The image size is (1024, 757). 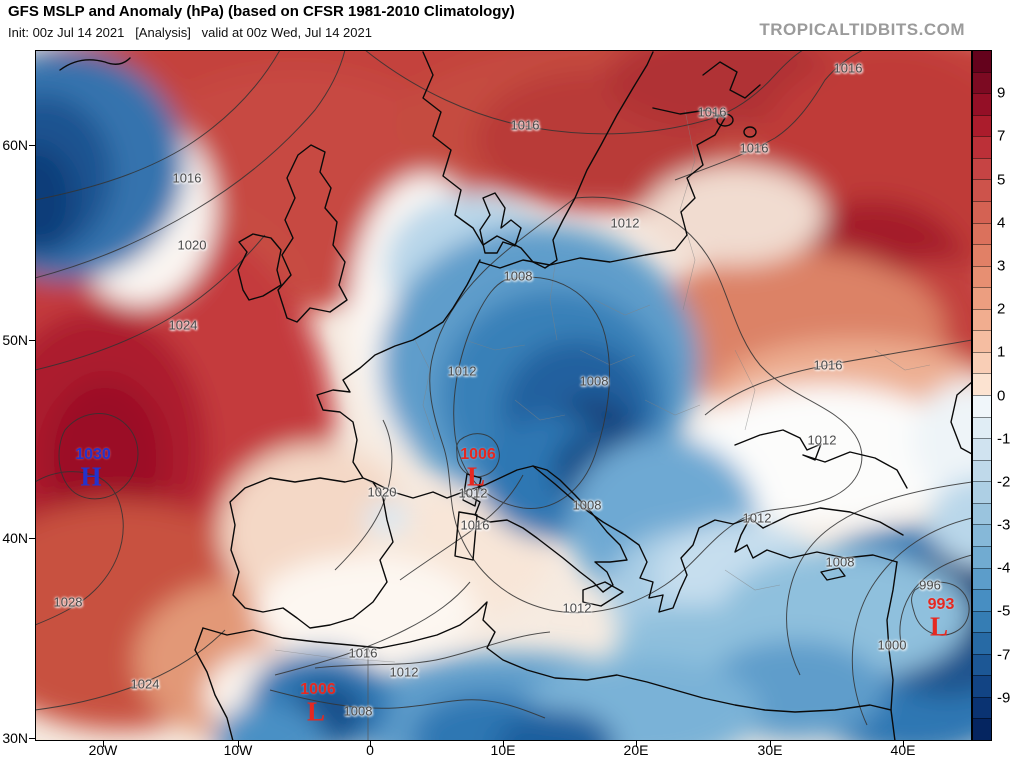 I want to click on anomaly-colorbar, so click(x=982, y=395).